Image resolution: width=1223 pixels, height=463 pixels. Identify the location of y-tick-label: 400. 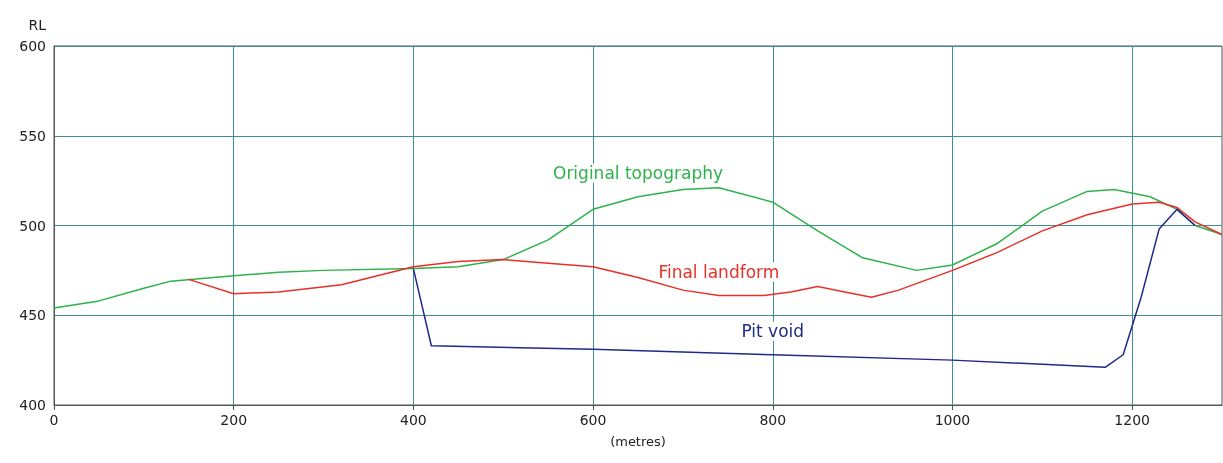
(32, 405).